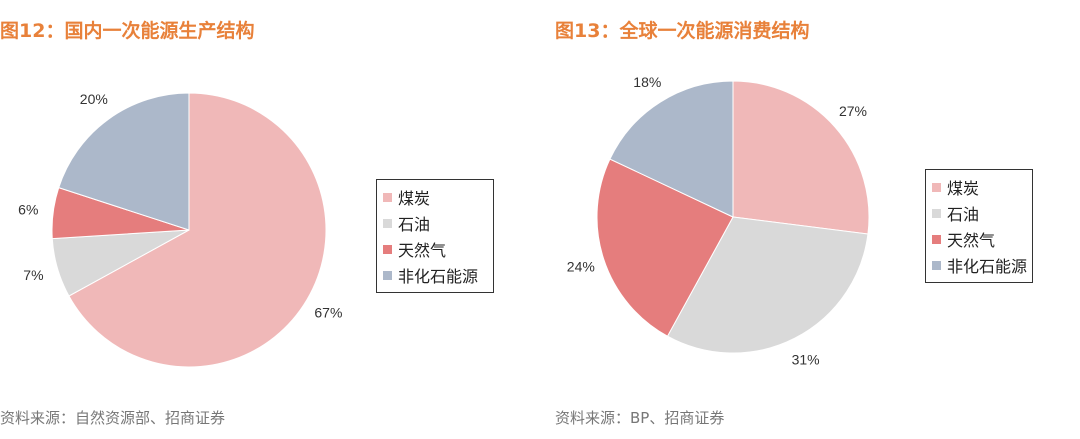  Describe the element at coordinates (767, 285) in the screenshot. I see `pie-slice-oil` at that location.